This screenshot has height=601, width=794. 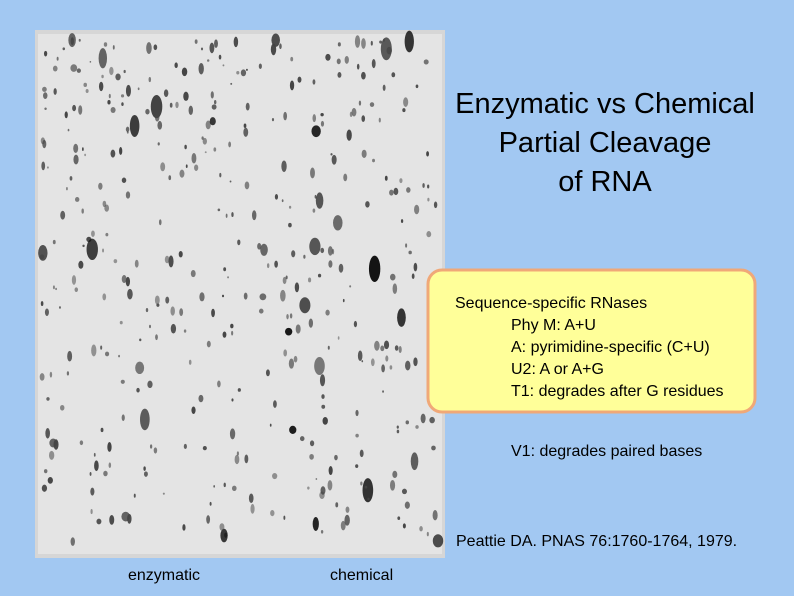 I want to click on box-item: T1: degrades after G residues, so click(x=617, y=391).